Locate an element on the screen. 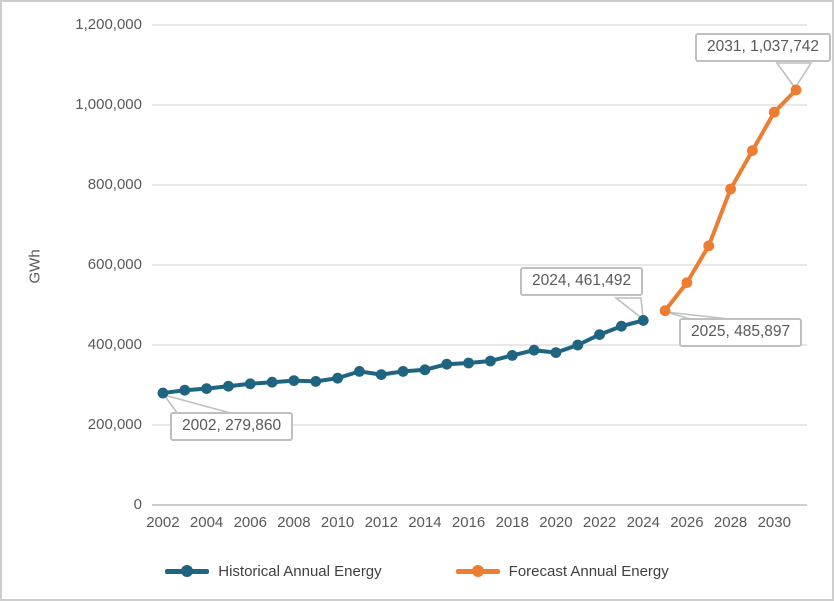 The image size is (834, 601). x-axis-tick-label: 2008 is located at coordinates (294, 522).